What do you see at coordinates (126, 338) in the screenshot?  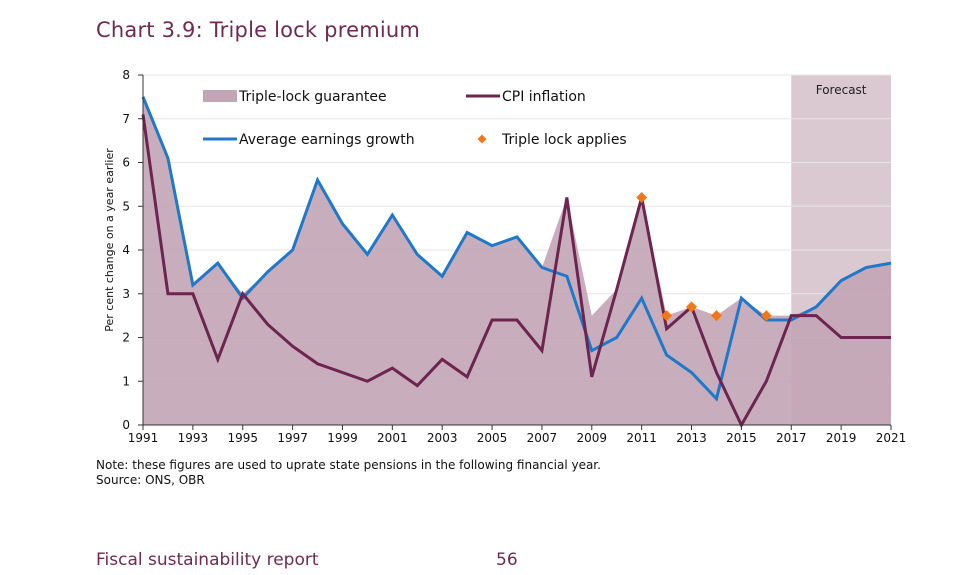 I see `y-tick-label-2: 2` at bounding box center [126, 338].